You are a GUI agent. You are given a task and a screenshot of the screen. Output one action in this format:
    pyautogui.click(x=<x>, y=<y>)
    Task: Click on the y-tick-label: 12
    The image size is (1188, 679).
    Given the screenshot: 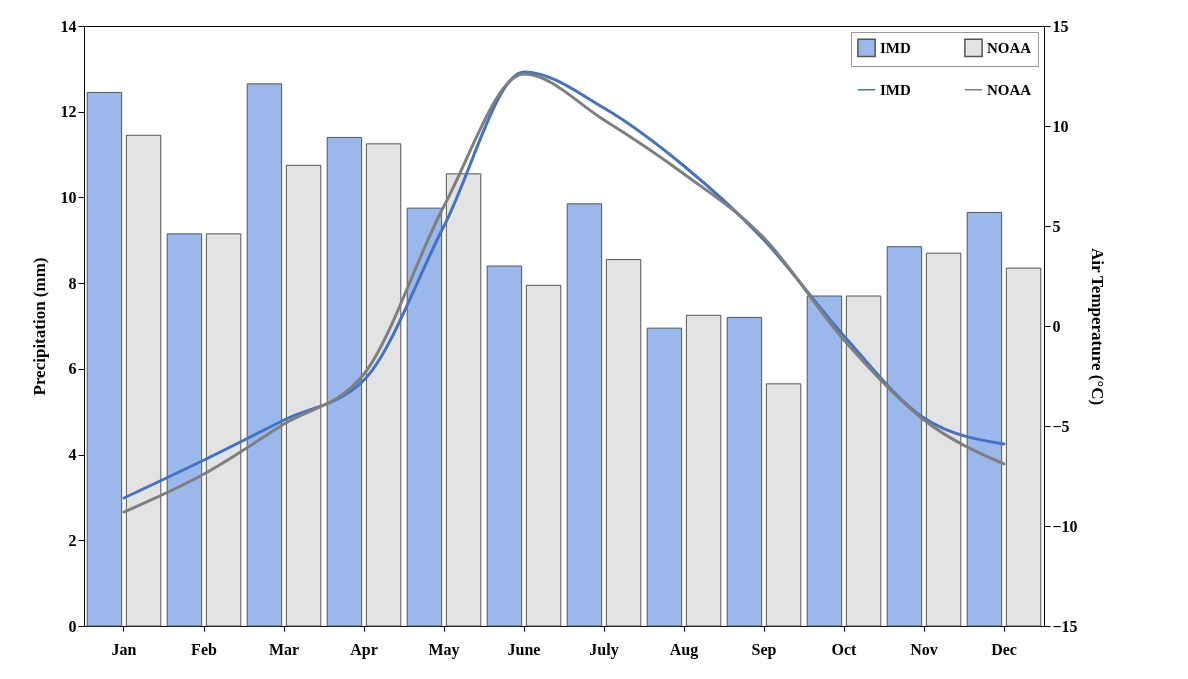 What is the action you would take?
    pyautogui.click(x=68, y=112)
    